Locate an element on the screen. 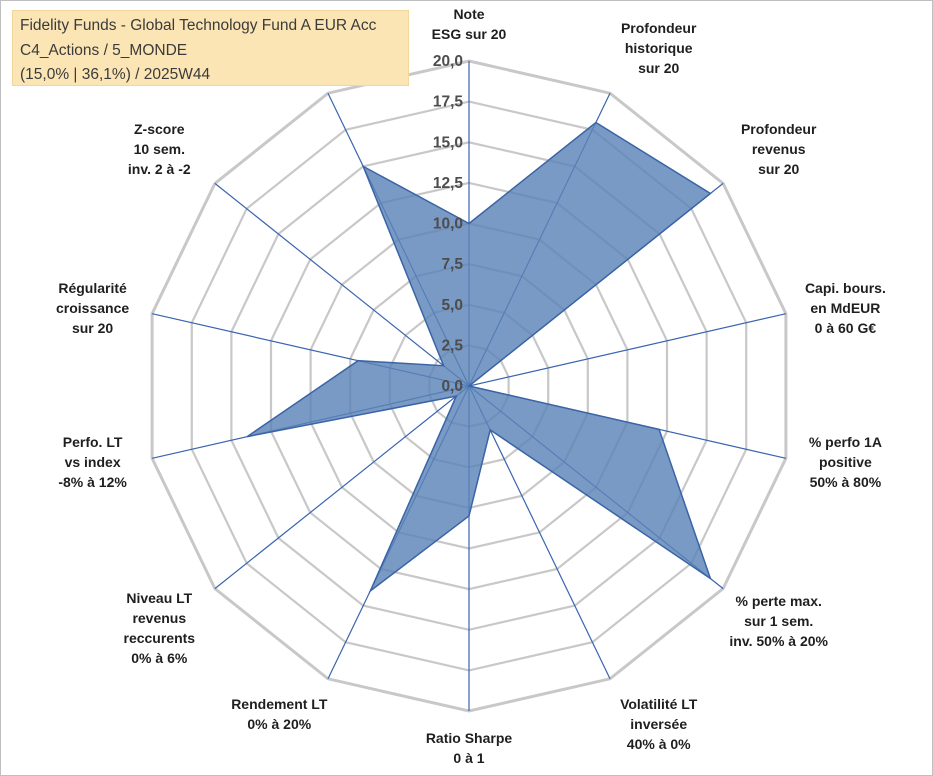  axis-label-11: Régularité croissance sur 20 is located at coordinates (92, 308).